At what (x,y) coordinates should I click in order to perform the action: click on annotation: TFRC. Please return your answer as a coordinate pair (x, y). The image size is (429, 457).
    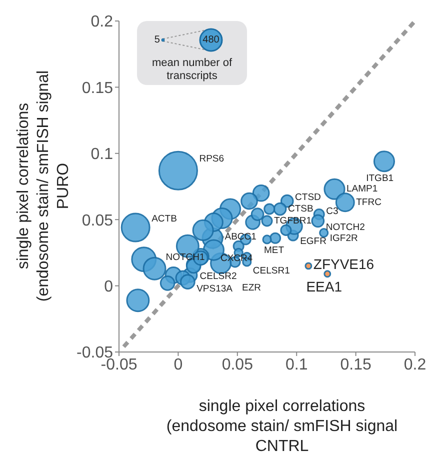
    Looking at the image, I should click on (369, 202).